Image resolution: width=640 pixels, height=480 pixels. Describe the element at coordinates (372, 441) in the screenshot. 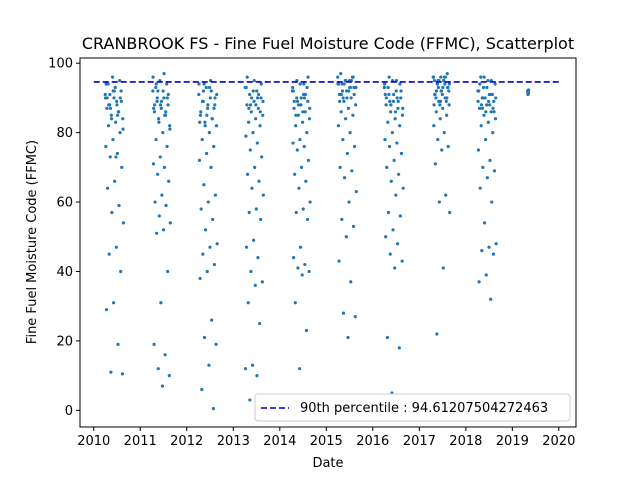

I see `x-tick-label: 2016` at that location.